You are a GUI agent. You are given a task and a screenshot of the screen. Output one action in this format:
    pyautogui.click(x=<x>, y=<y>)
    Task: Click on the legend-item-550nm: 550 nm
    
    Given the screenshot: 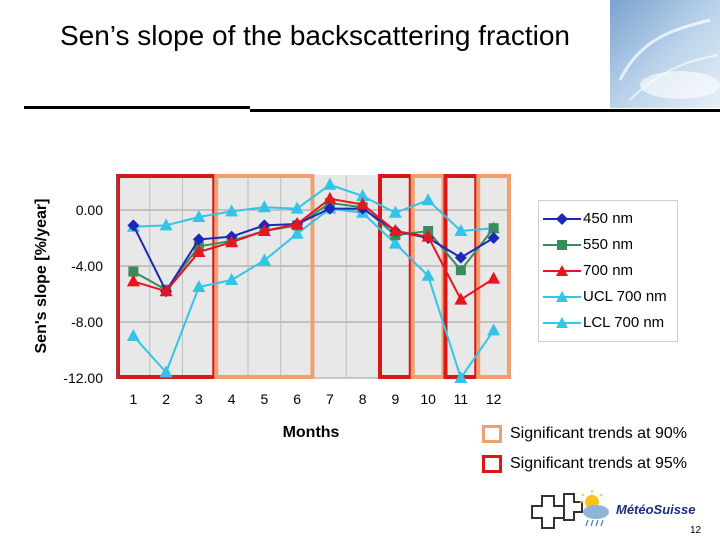 What is the action you would take?
    pyautogui.click(x=608, y=245)
    